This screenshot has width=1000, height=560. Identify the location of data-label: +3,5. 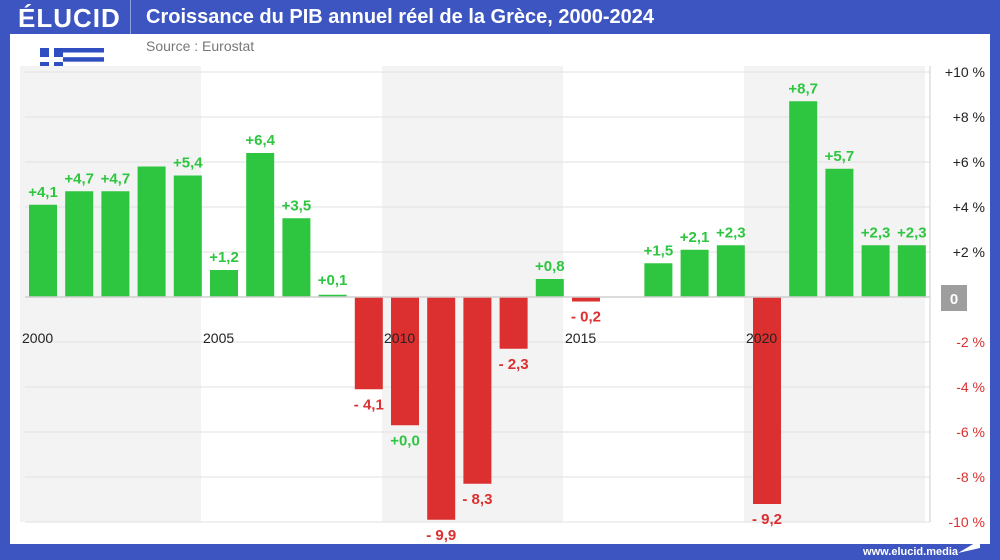
(297, 205).